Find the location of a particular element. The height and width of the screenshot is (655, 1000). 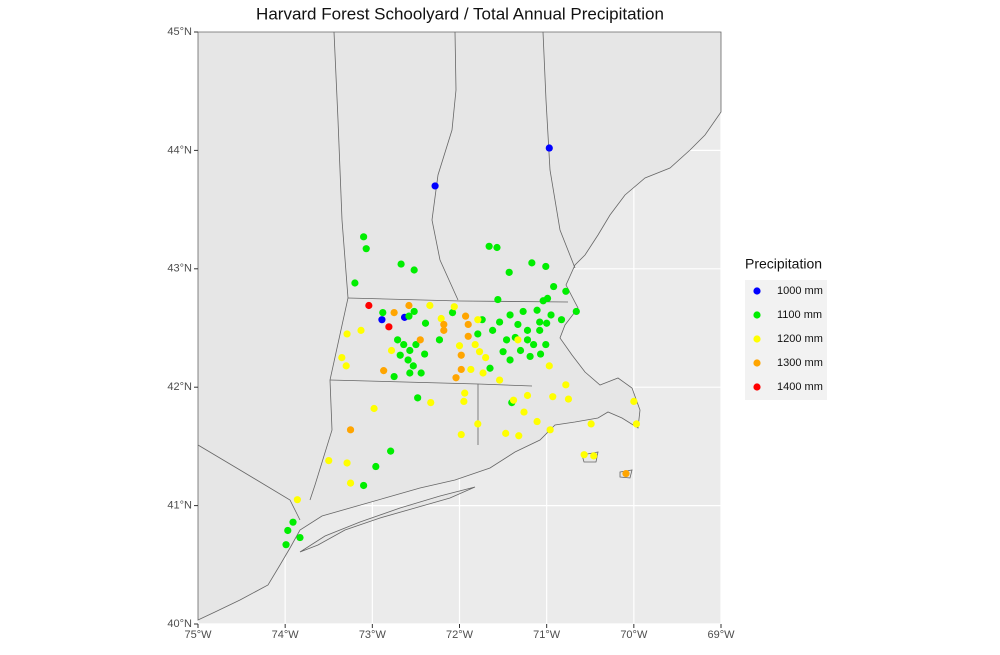

x-tick-label: 73°W is located at coordinates (373, 635).